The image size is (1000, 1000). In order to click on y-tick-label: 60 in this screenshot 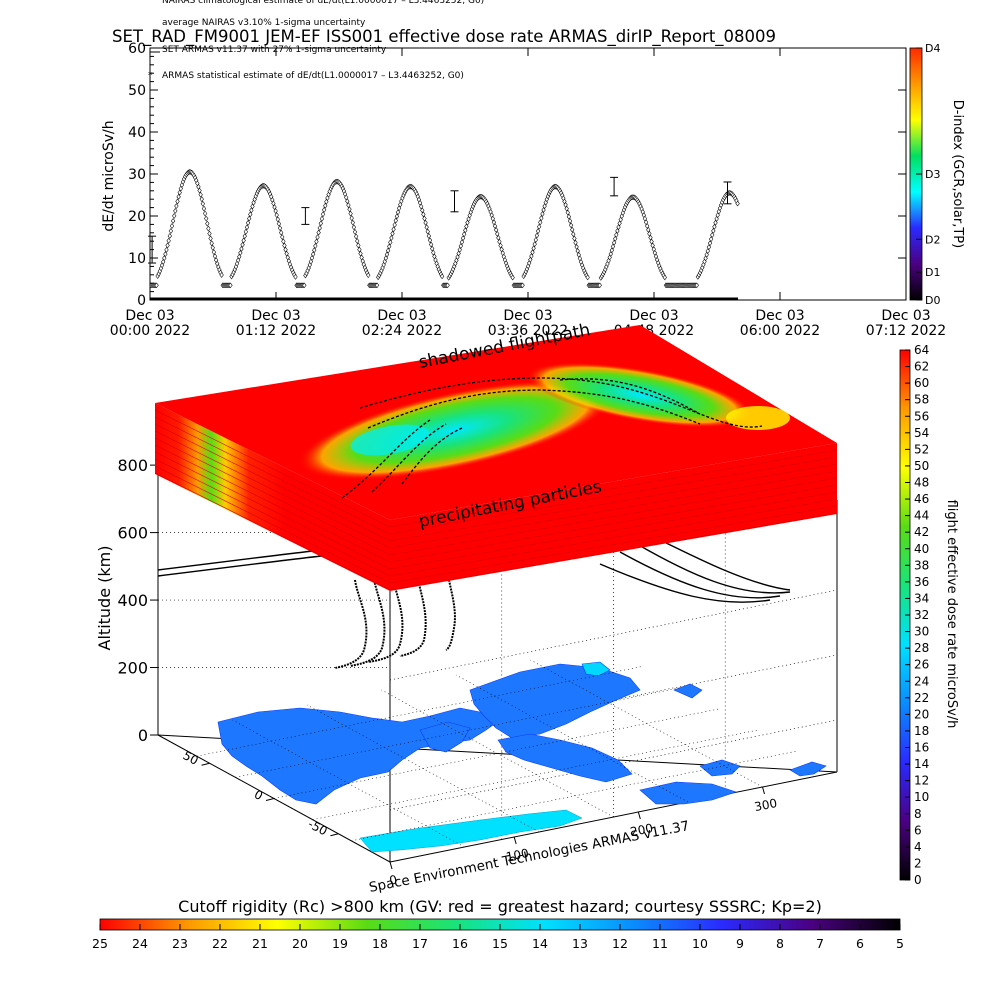, I will do `click(137, 49)`.